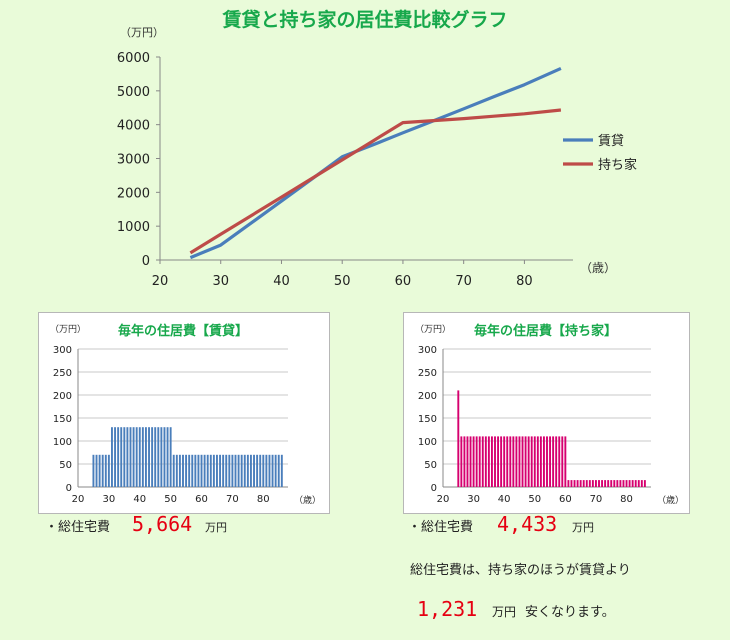  I want to click on rent-chart-title: 毎年の住居費【賃貸】, so click(182, 331).